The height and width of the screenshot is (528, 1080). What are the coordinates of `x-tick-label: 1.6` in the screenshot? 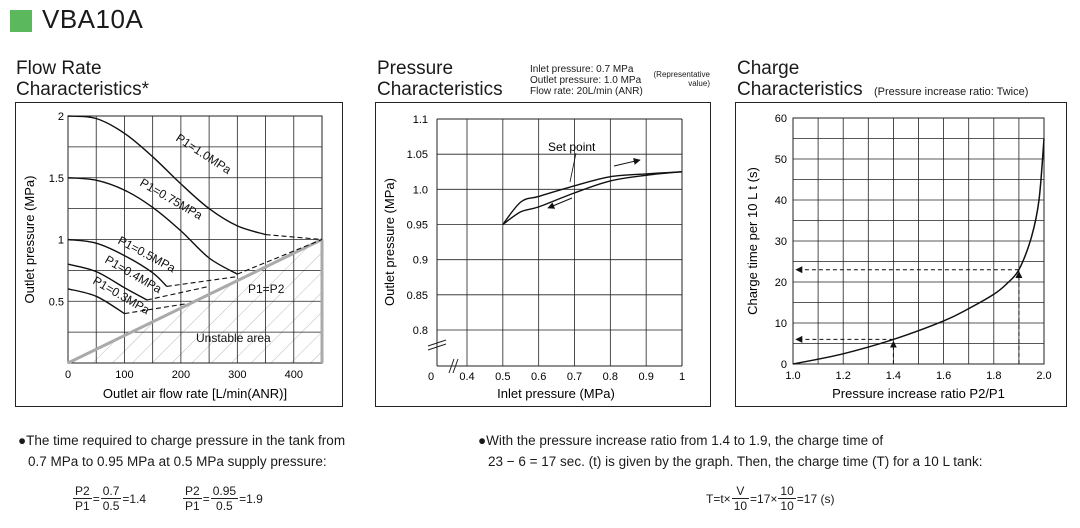 It's located at (943, 376).